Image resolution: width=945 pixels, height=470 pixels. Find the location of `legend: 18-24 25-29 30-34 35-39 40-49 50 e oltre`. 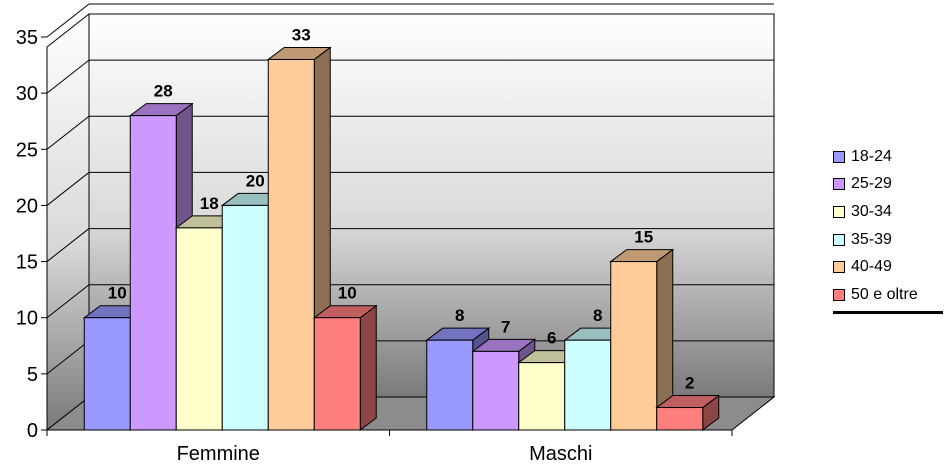

legend: 18-24 25-29 30-34 35-39 40-49 50 e oltre is located at coordinates (889, 226).